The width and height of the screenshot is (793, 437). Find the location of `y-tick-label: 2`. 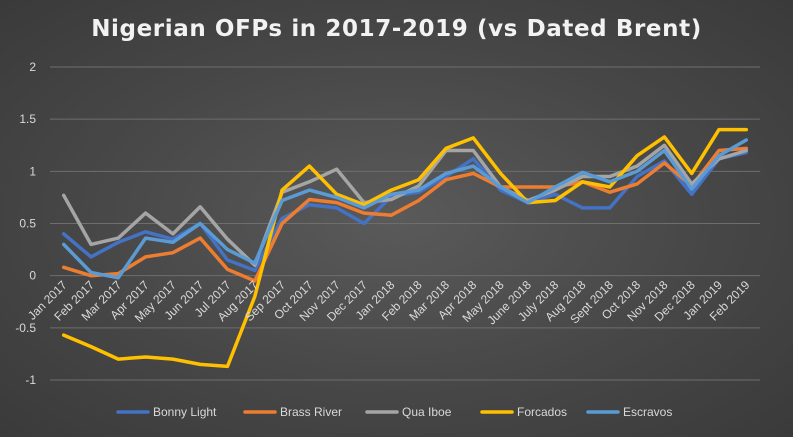

y-tick-label: 2 is located at coordinates (32, 67).